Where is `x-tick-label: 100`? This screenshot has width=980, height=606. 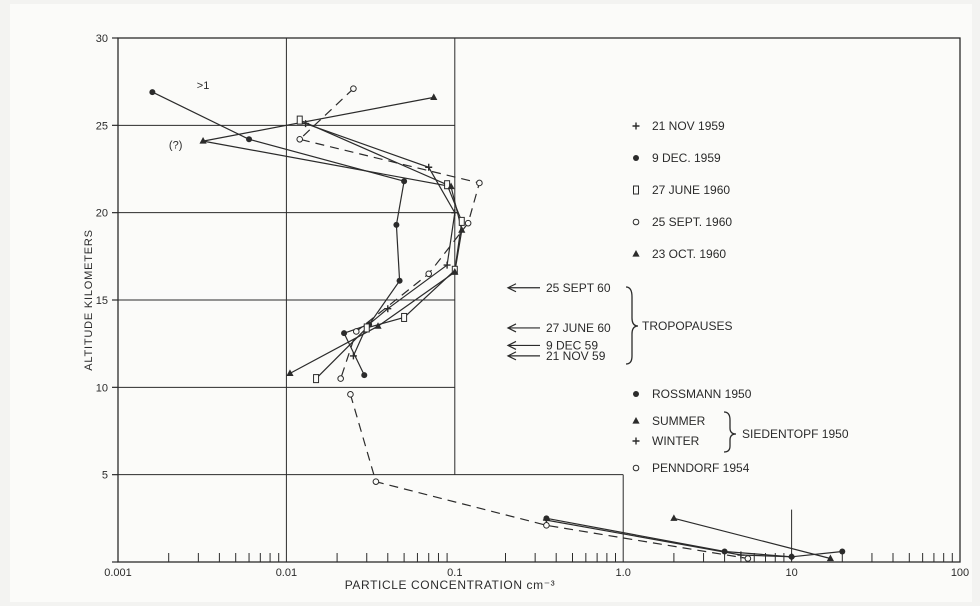
x-tick-label: 100 is located at coordinates (960, 573).